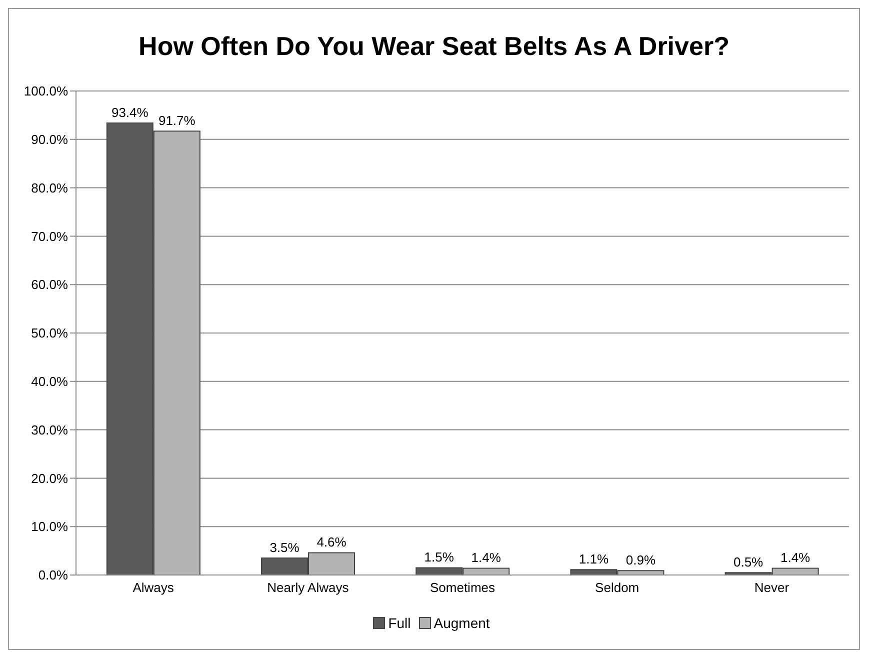 The image size is (872, 657). What do you see at coordinates (49, 284) in the screenshot?
I see `y-tick-label: 60.0%` at bounding box center [49, 284].